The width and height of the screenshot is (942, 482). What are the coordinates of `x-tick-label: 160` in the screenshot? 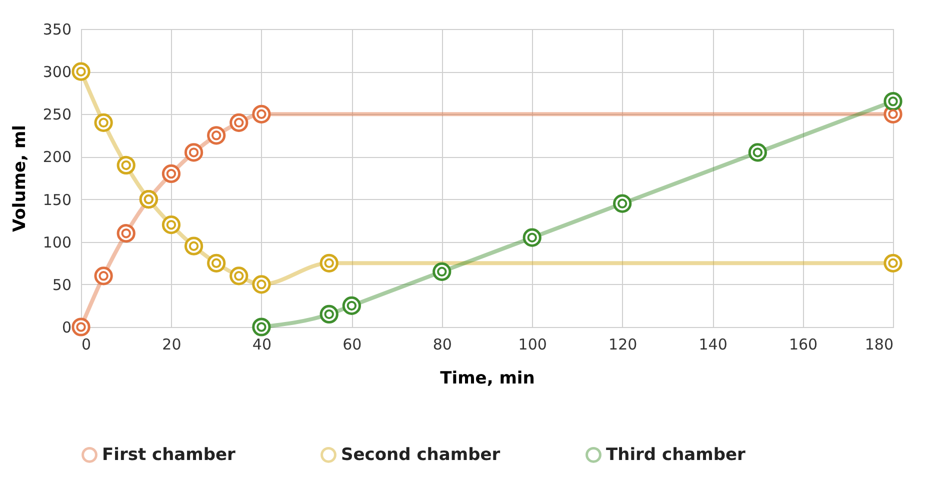 It's located at (803, 345).